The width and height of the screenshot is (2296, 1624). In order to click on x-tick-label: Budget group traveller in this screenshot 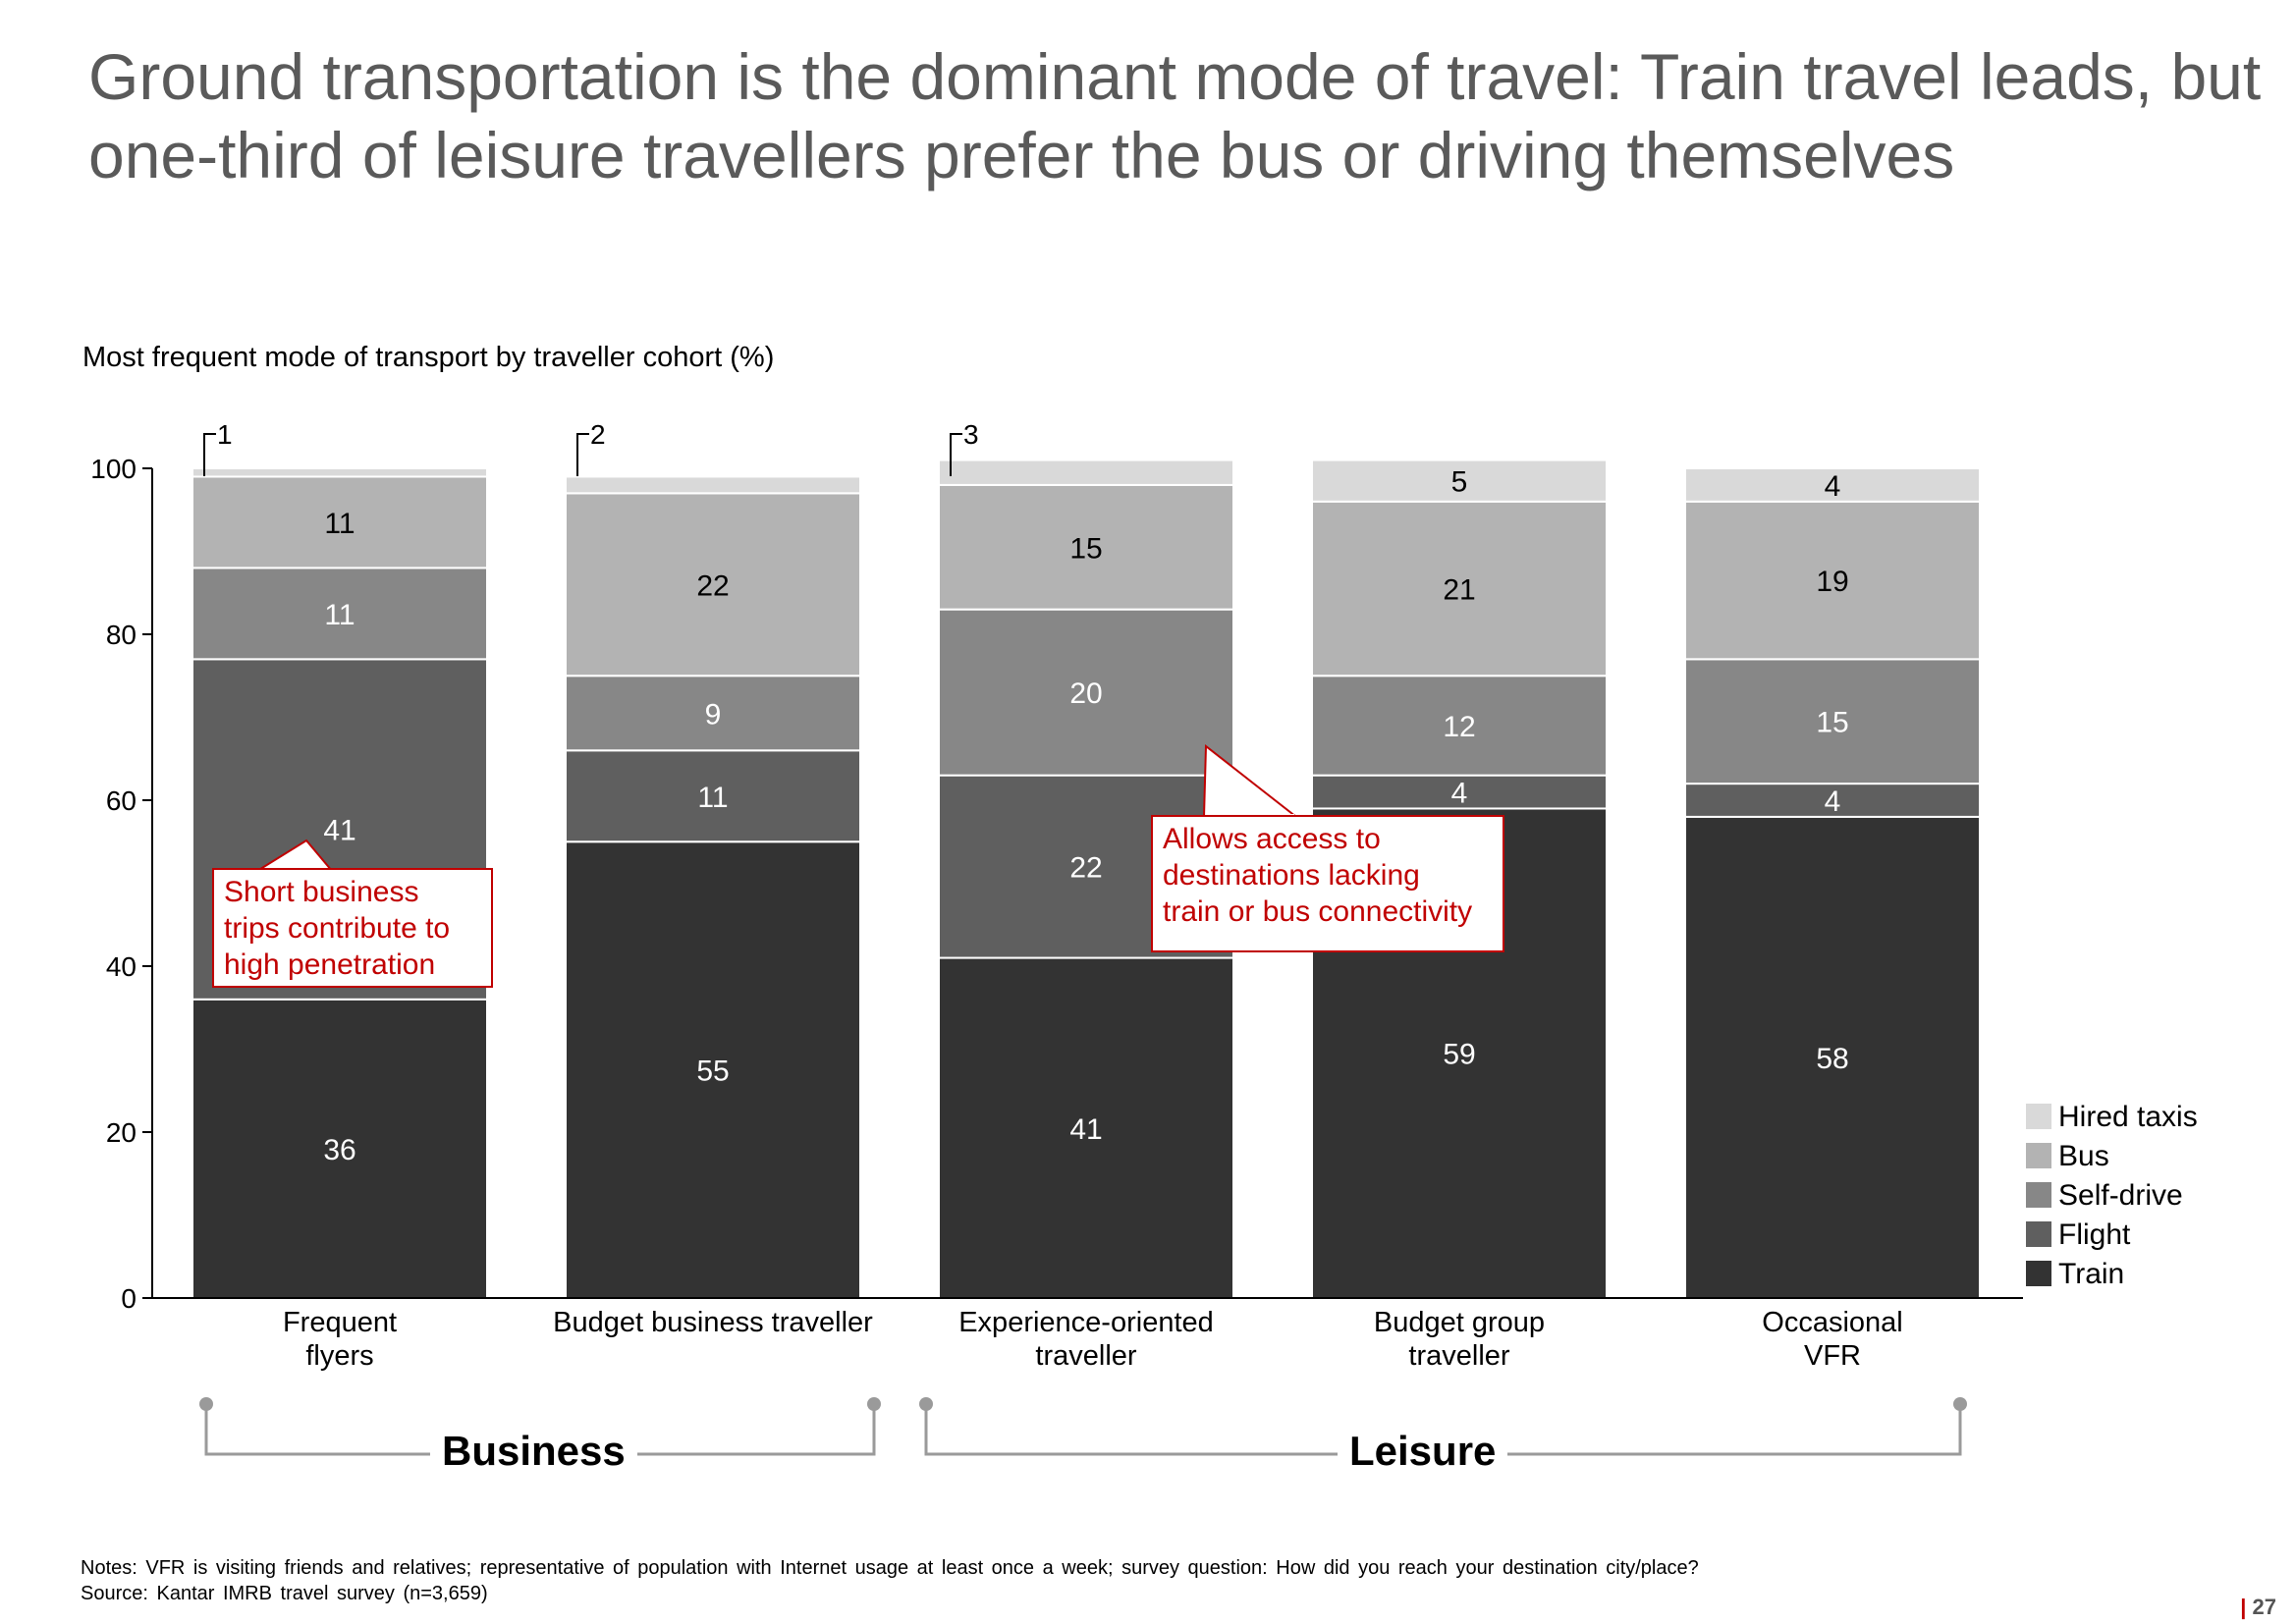, I will do `click(1459, 1339)`.